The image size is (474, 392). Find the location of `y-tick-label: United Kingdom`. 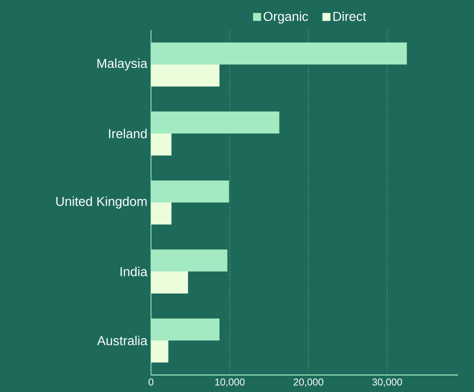

y-tick-label: United Kingdom is located at coordinates (101, 202).